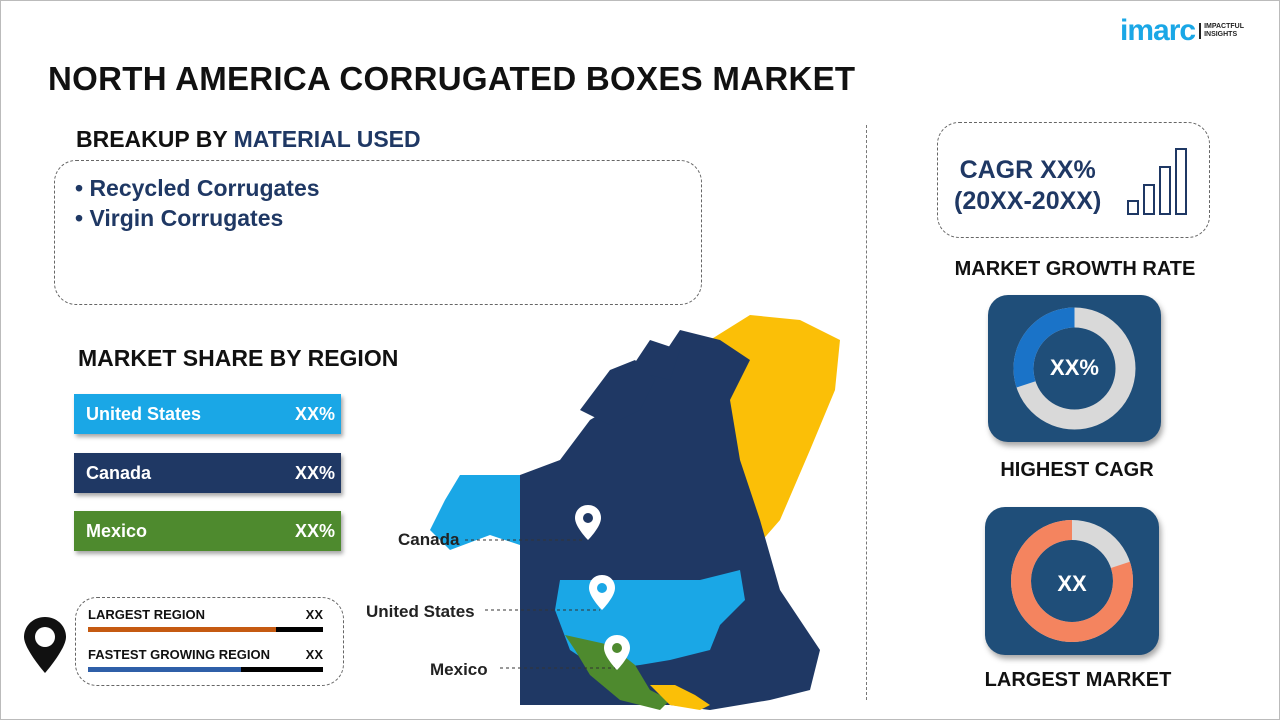 This screenshot has width=1280, height=720. What do you see at coordinates (588, 522) in the screenshot?
I see `canada-pin-icon` at bounding box center [588, 522].